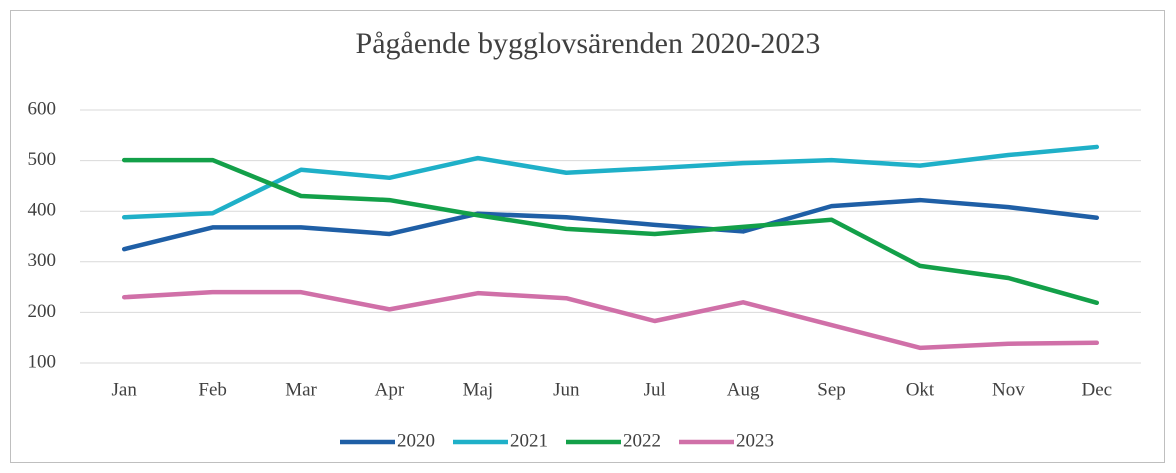 The height and width of the screenshot is (473, 1176). Describe the element at coordinates (642, 440) in the screenshot. I see `legend-label: 2022` at that location.